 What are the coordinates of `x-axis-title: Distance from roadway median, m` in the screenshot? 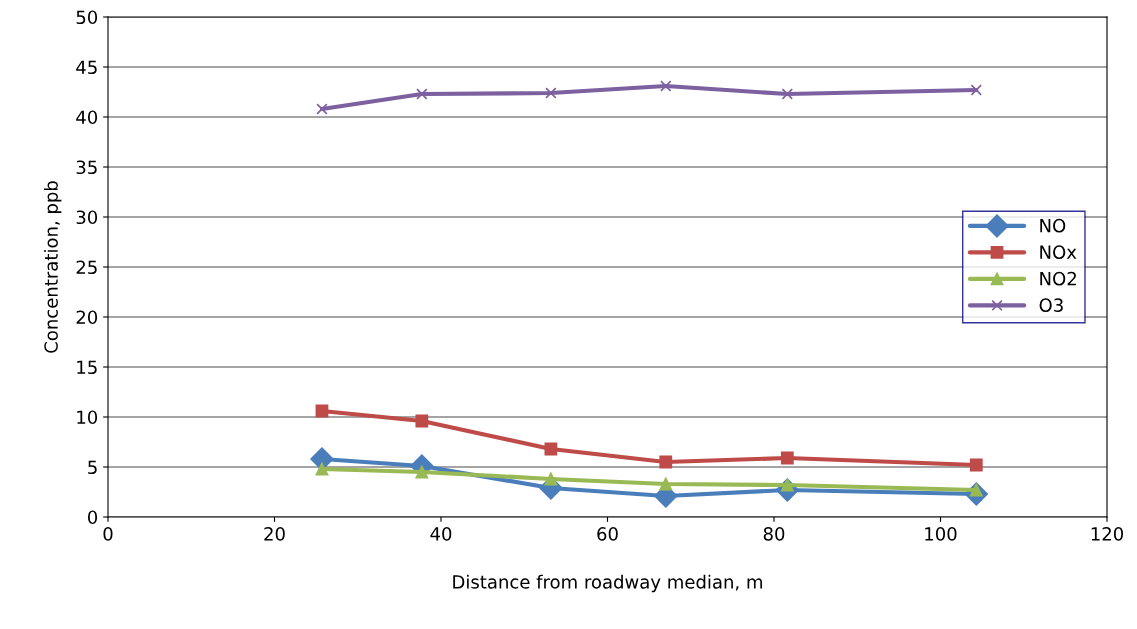 It's located at (607, 583).